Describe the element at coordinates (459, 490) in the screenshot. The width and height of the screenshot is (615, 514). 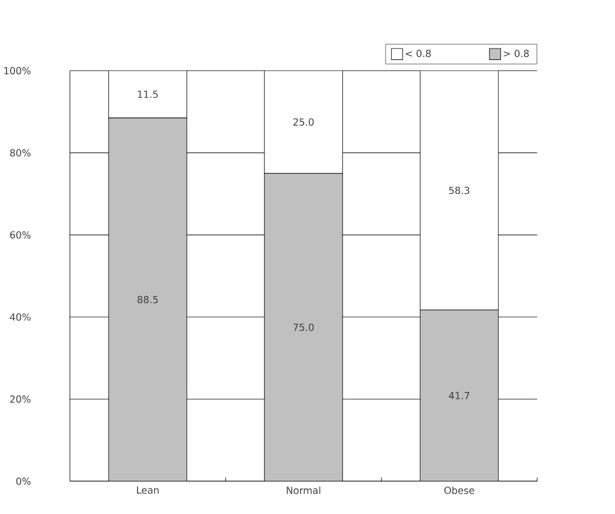
I see `x-tick-label: Obese` at that location.